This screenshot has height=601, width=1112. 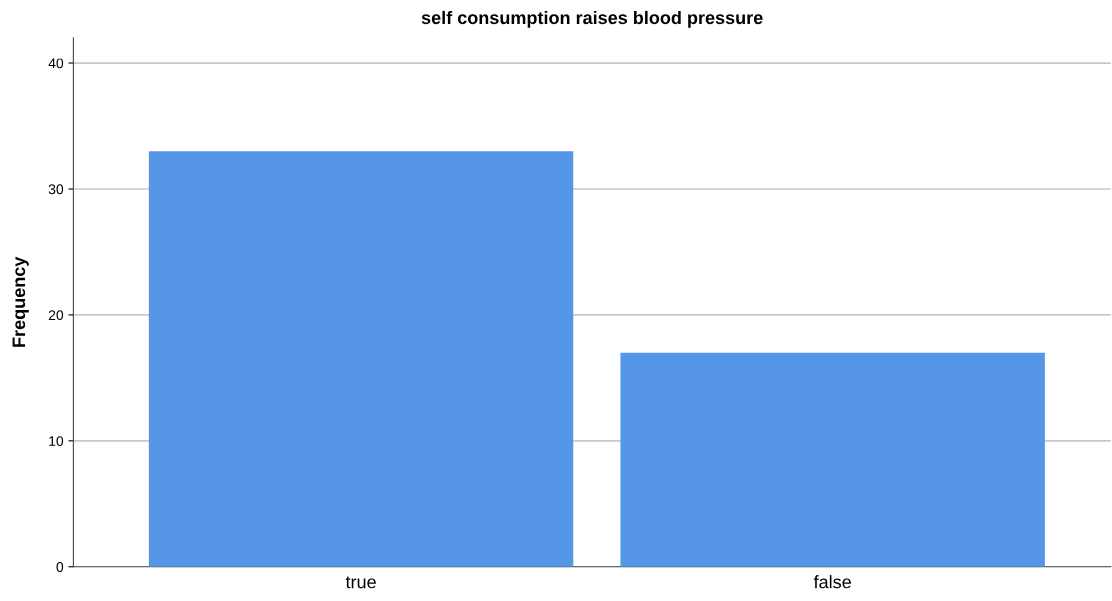 What do you see at coordinates (60, 567) in the screenshot?
I see `y-tick-label: 0` at bounding box center [60, 567].